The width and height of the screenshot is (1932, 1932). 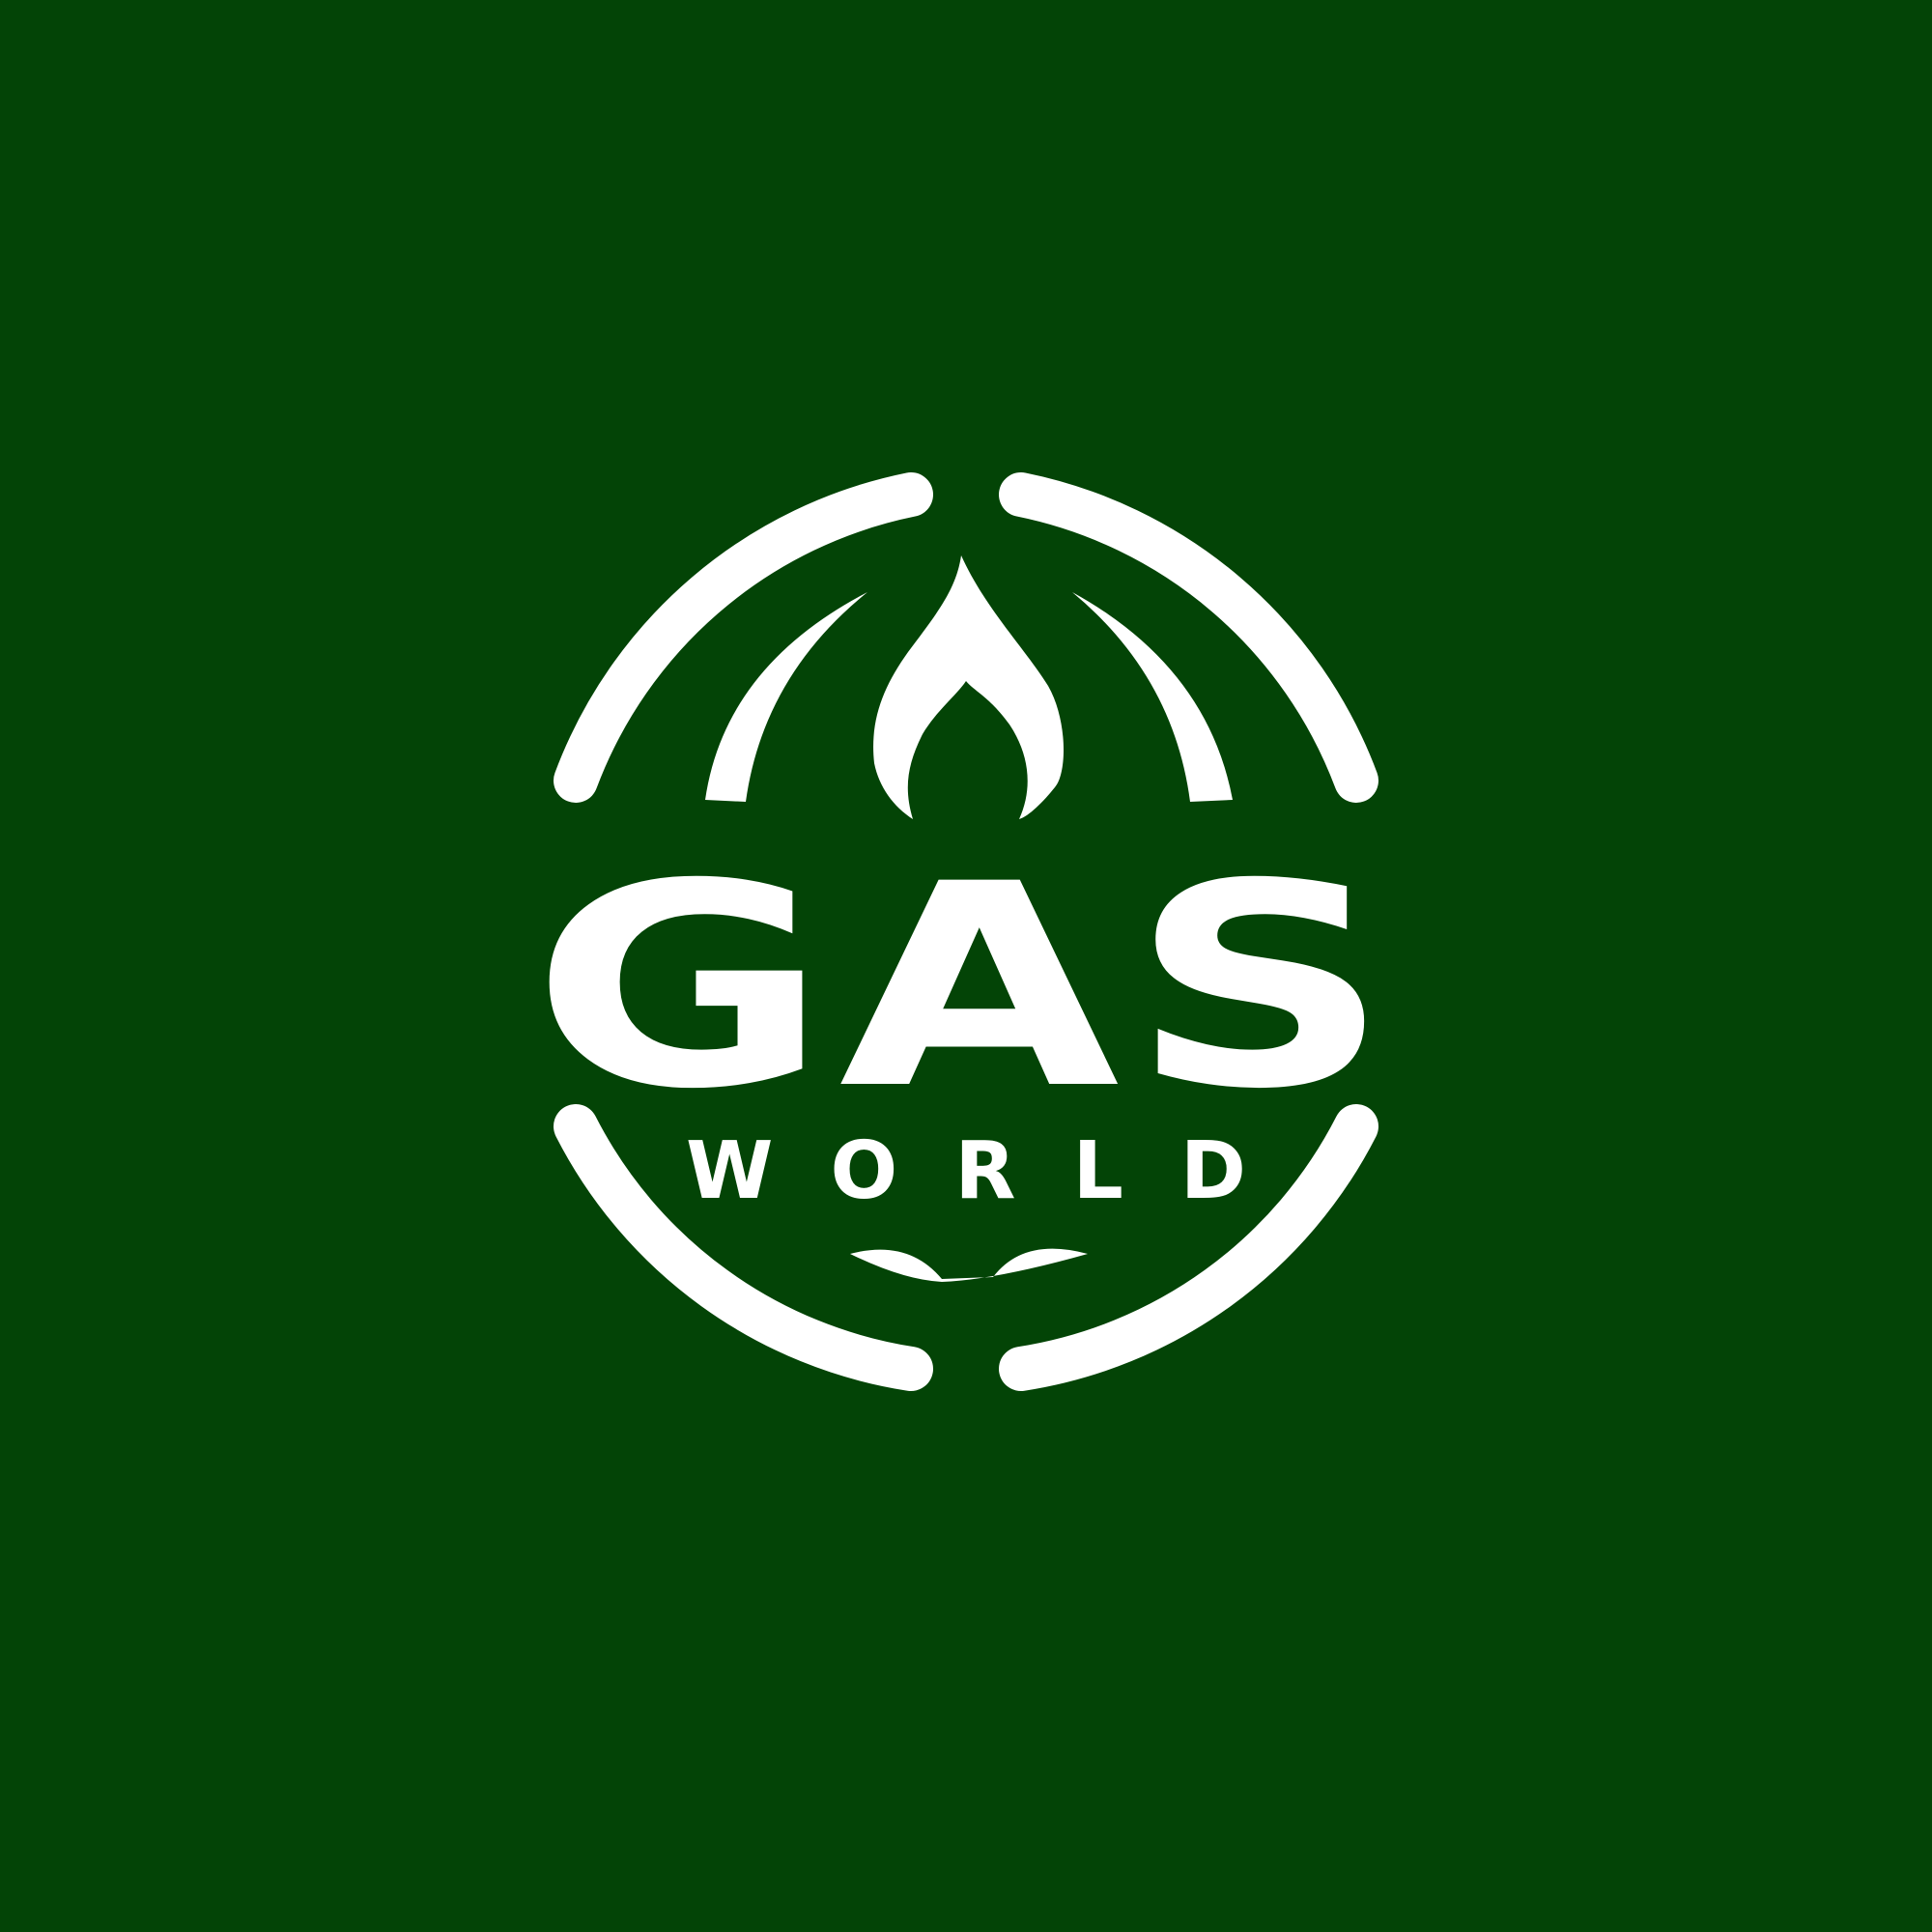 What do you see at coordinates (743, 1247) in the screenshot?
I see `ring-segment-bottom-left` at bounding box center [743, 1247].